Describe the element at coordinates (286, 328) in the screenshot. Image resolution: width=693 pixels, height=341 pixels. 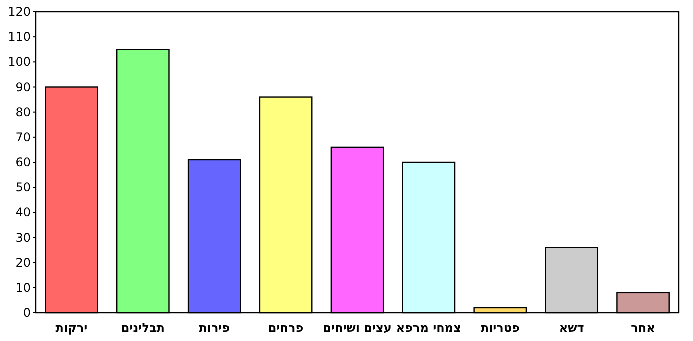
I see `xtick: פרחים` at that location.